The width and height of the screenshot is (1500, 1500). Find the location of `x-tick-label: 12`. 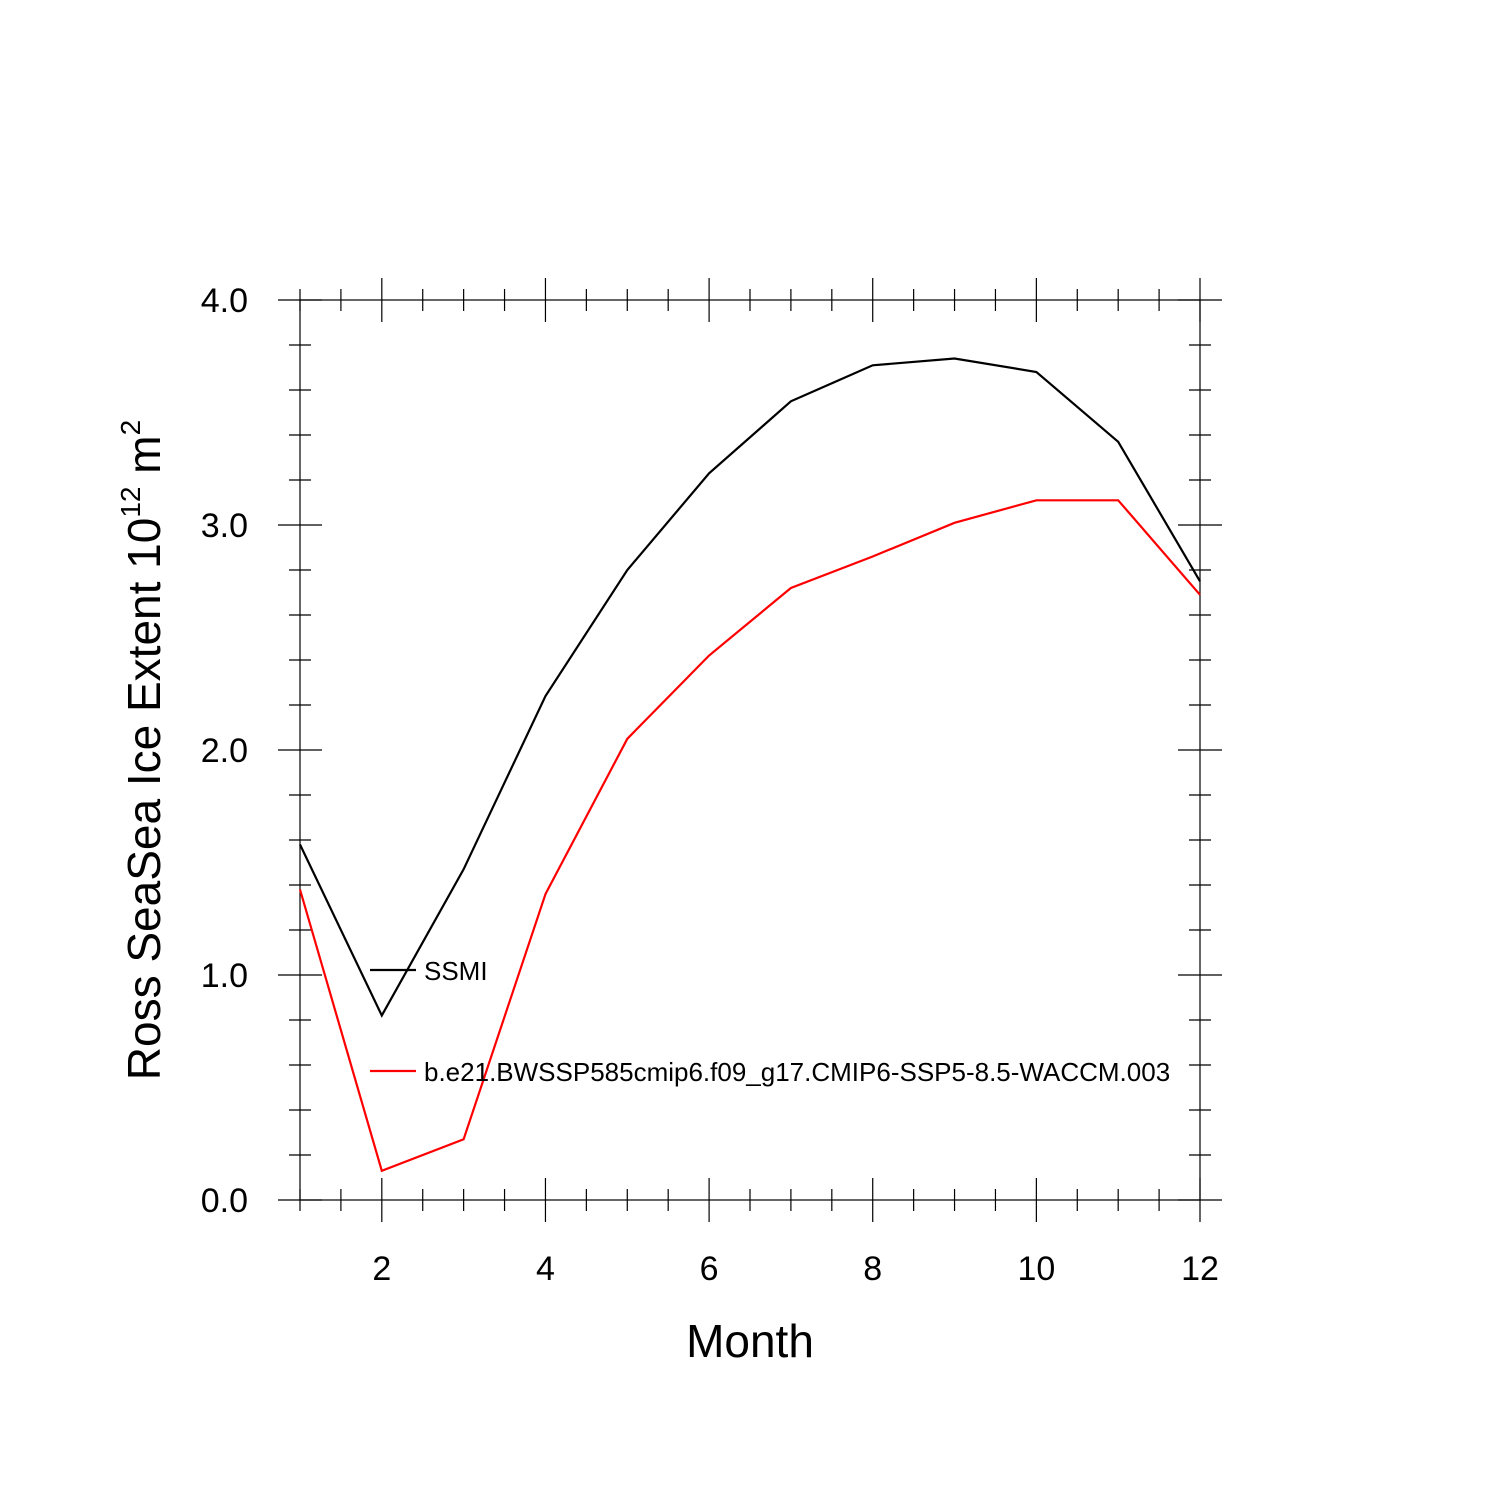

x-tick-label: 12 is located at coordinates (1200, 1269).